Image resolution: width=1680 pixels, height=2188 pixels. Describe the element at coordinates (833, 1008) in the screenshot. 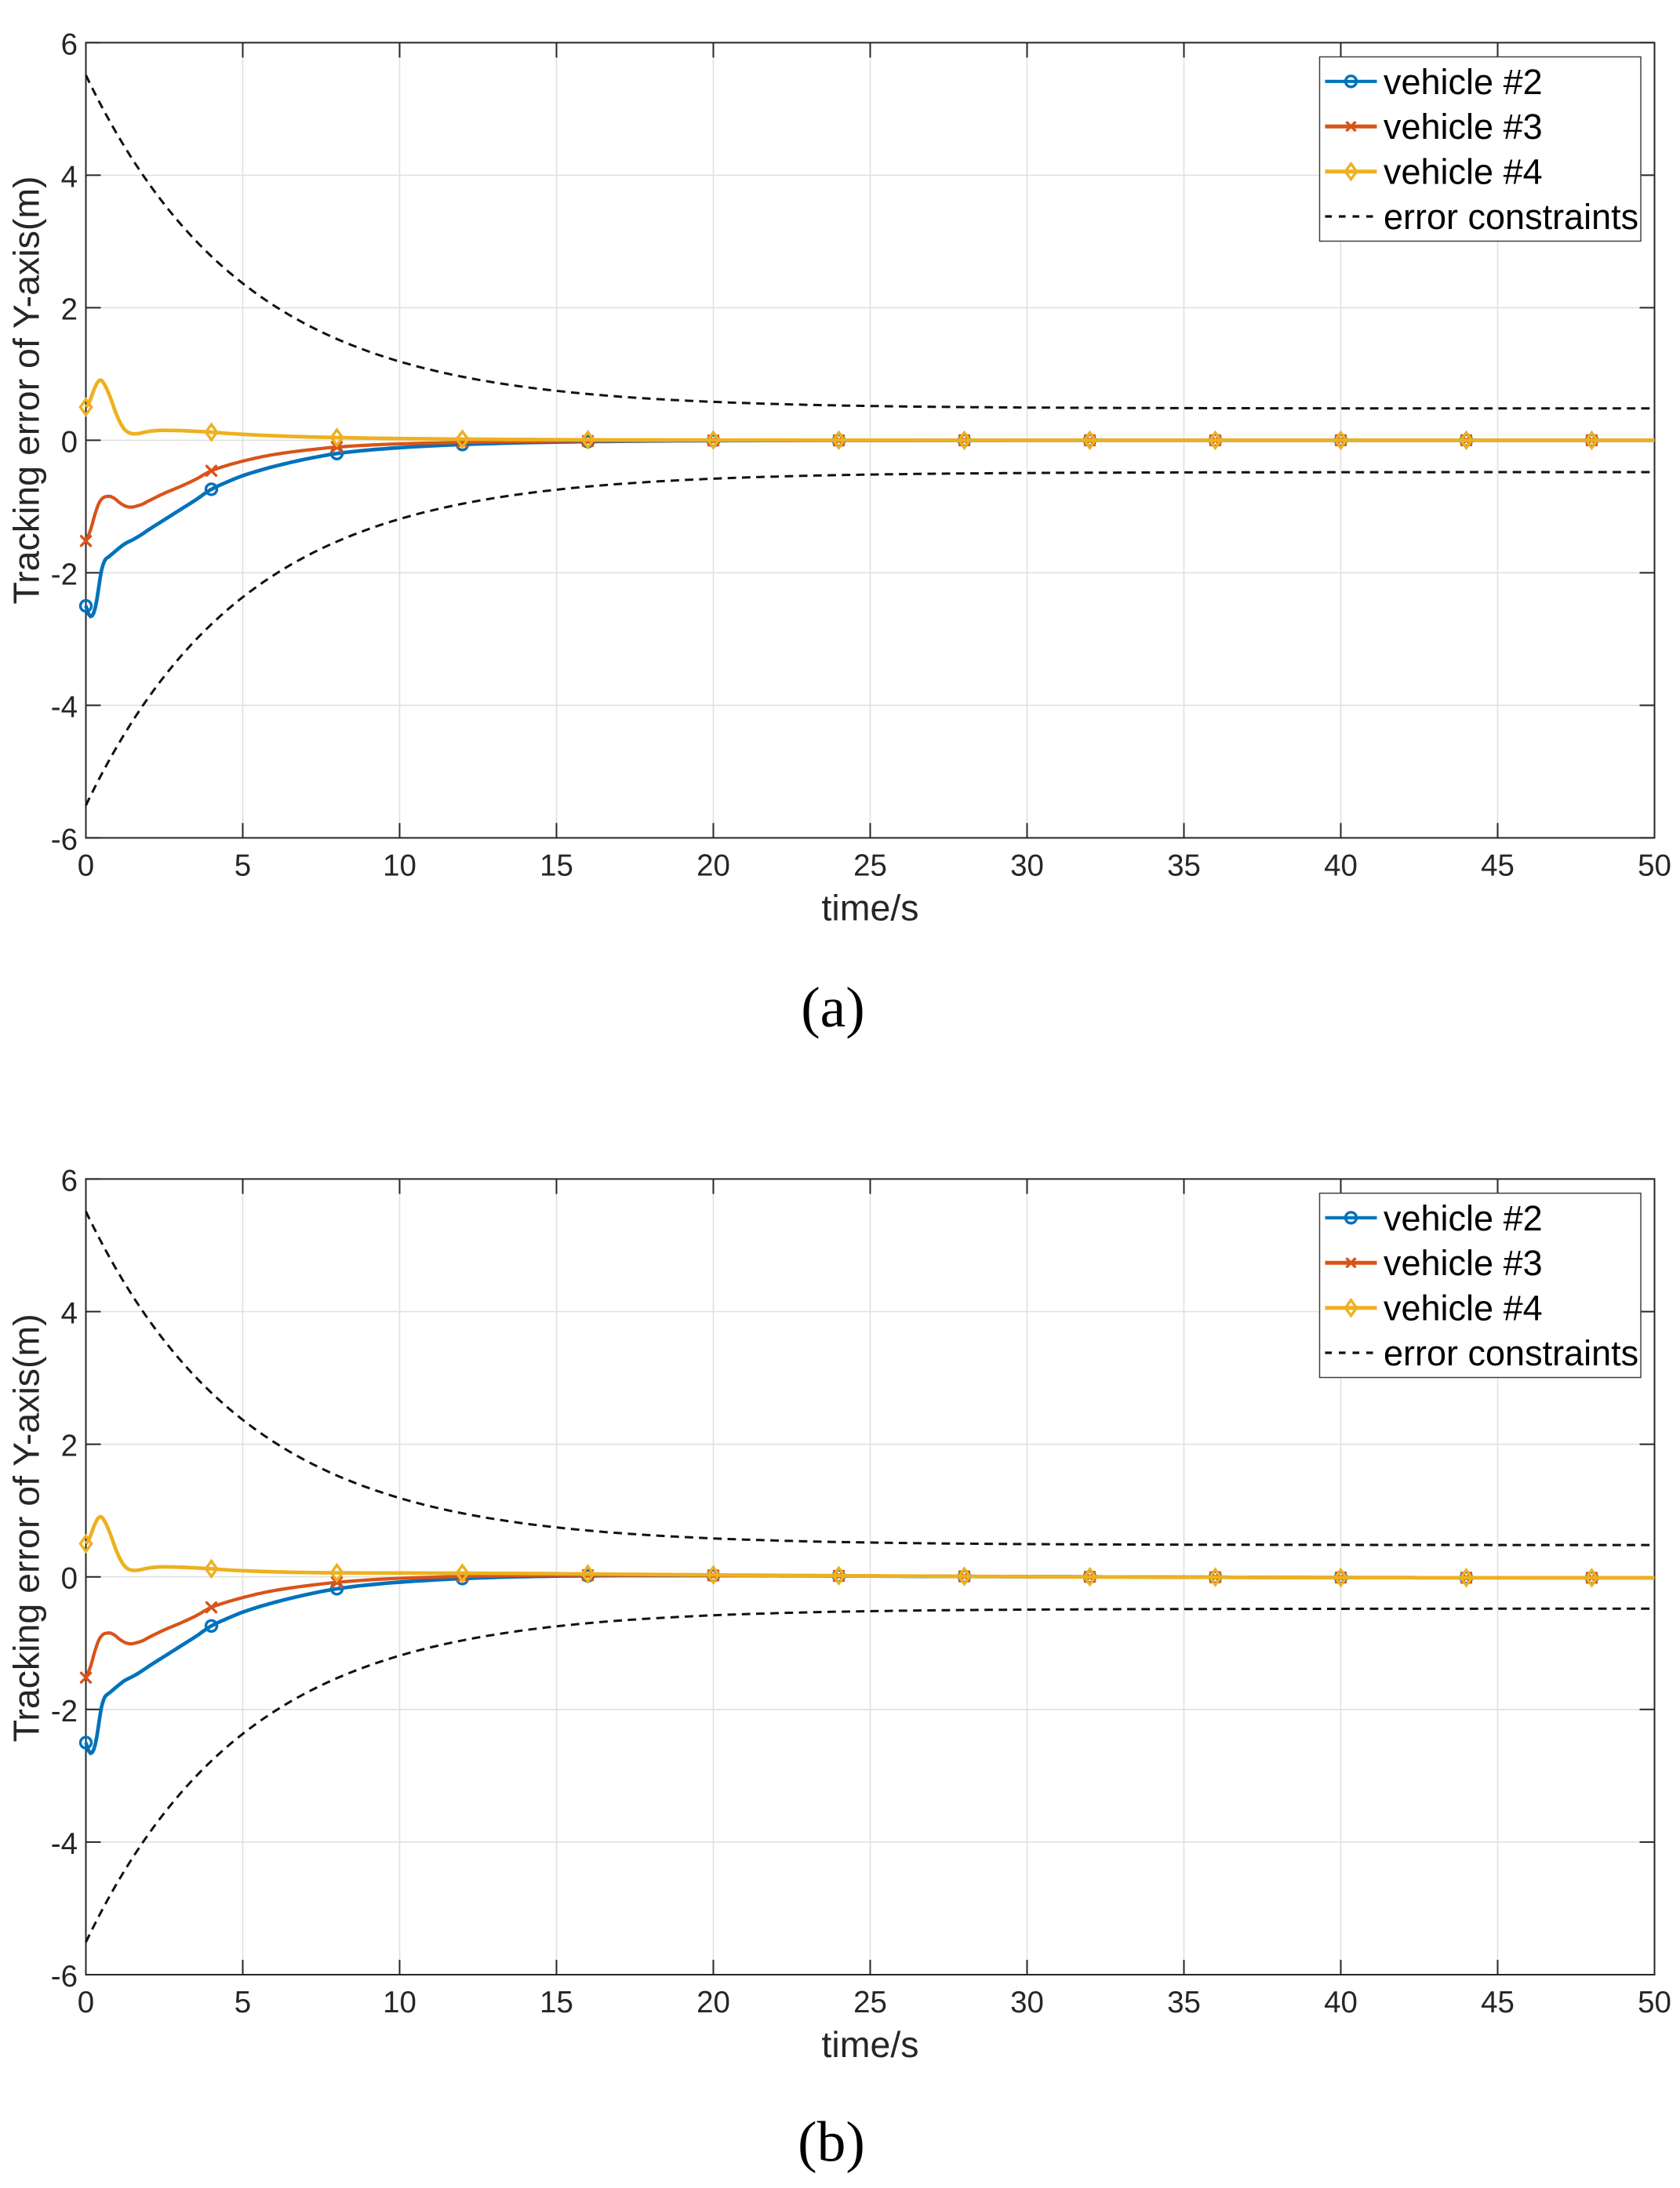

I see `svg-text: (a)` at that location.